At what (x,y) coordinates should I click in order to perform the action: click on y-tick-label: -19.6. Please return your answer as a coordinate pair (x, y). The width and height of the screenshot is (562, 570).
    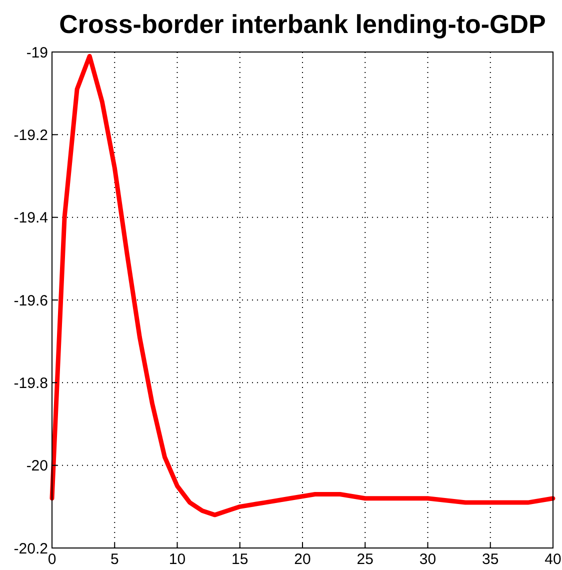
    Looking at the image, I should click on (31, 301).